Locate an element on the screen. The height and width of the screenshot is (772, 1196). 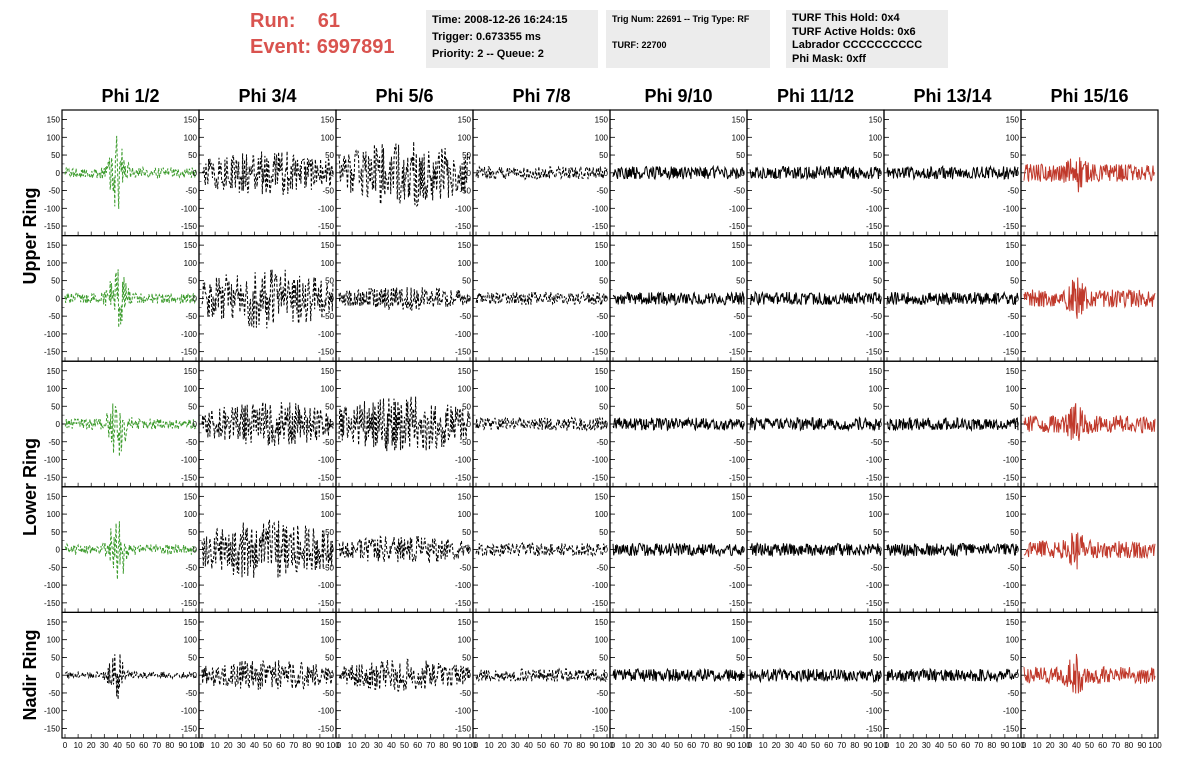
waveform-r3-c8 is located at coordinates (1089, 422).